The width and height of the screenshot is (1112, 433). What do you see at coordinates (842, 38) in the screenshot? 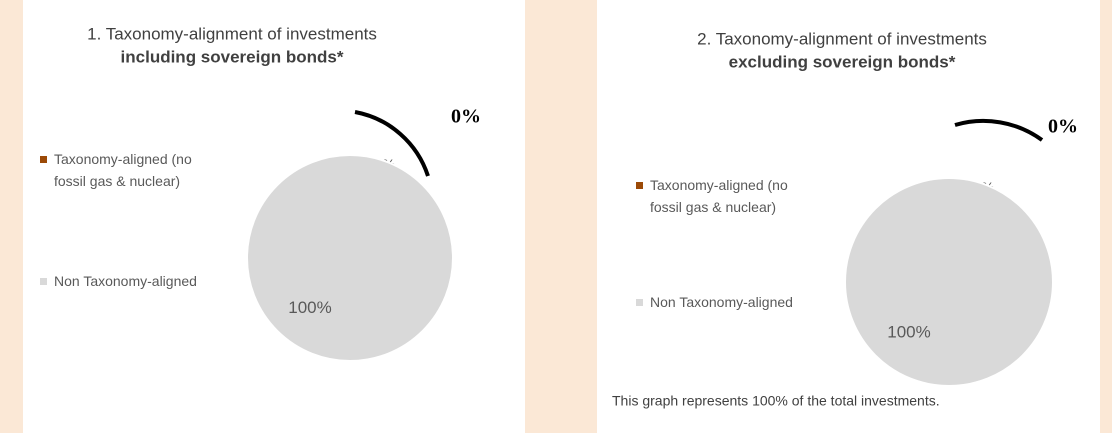
I see `chart-title: 2. Taxonomy-alignment of investments` at bounding box center [842, 38].